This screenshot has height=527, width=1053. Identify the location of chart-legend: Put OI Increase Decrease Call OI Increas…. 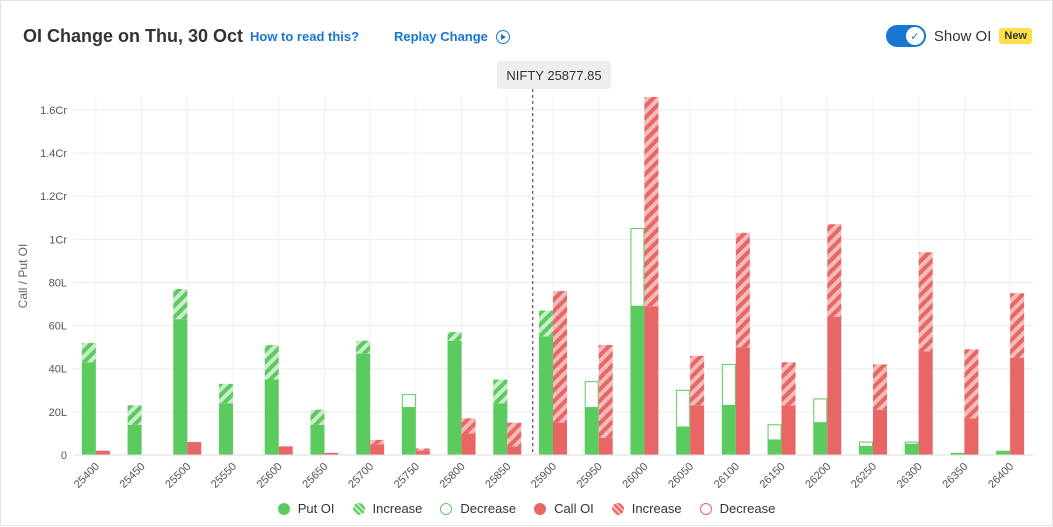
(526, 508).